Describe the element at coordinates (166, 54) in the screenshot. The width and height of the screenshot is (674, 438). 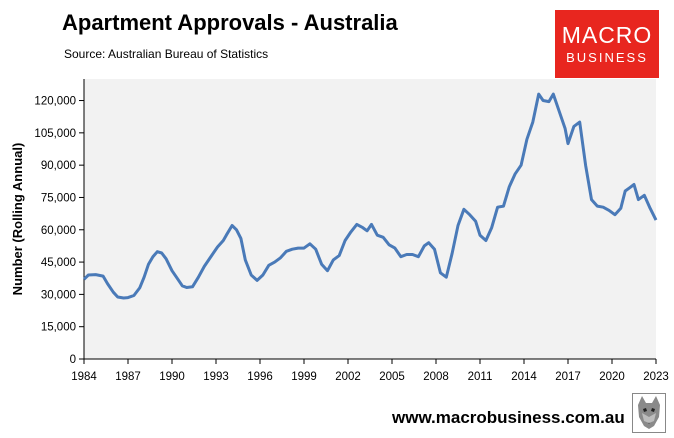
I see `chart-subtitle: Source: Australian Bureau of Statistics` at that location.